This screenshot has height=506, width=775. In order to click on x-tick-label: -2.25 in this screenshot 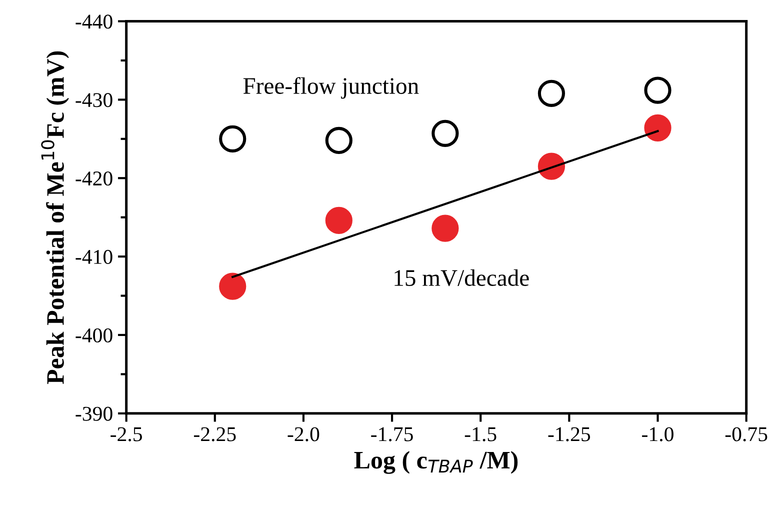, I will do `click(215, 434)`.